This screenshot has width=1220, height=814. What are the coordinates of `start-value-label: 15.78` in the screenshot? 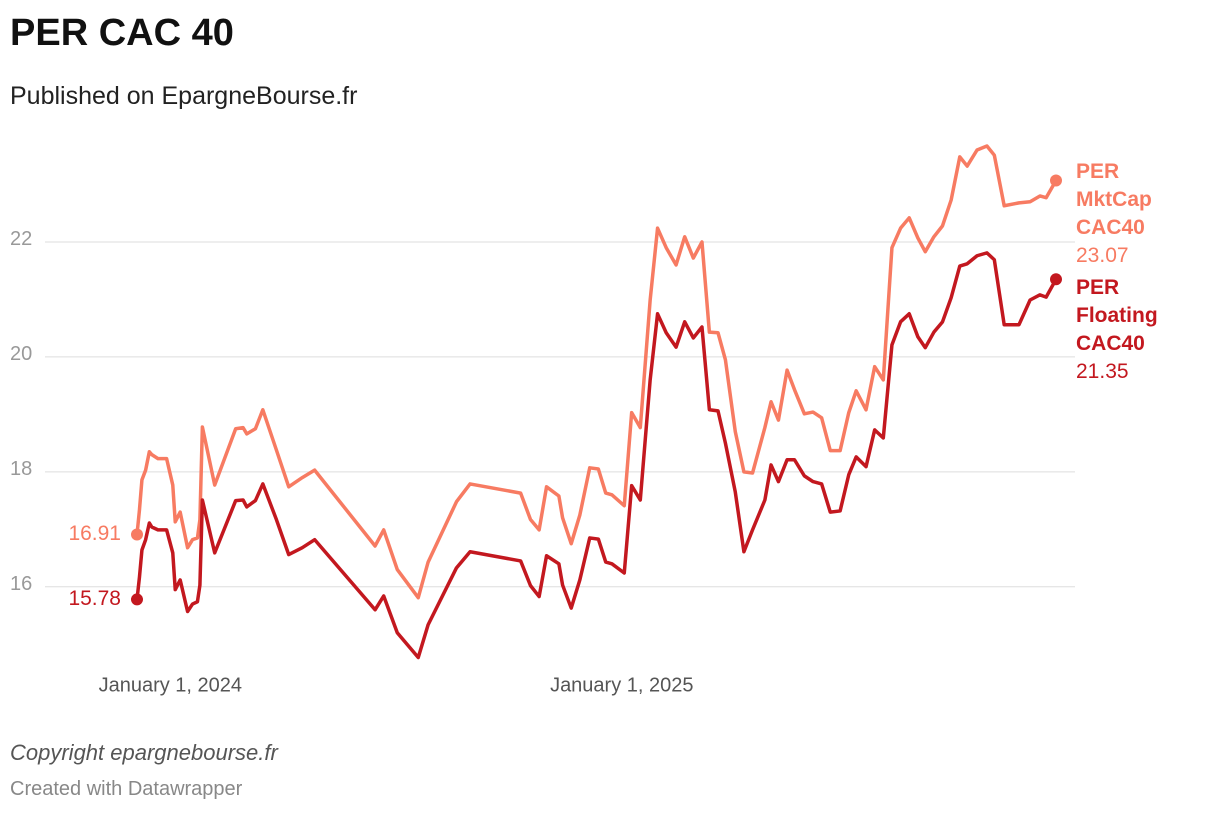 It's located at (94, 598).